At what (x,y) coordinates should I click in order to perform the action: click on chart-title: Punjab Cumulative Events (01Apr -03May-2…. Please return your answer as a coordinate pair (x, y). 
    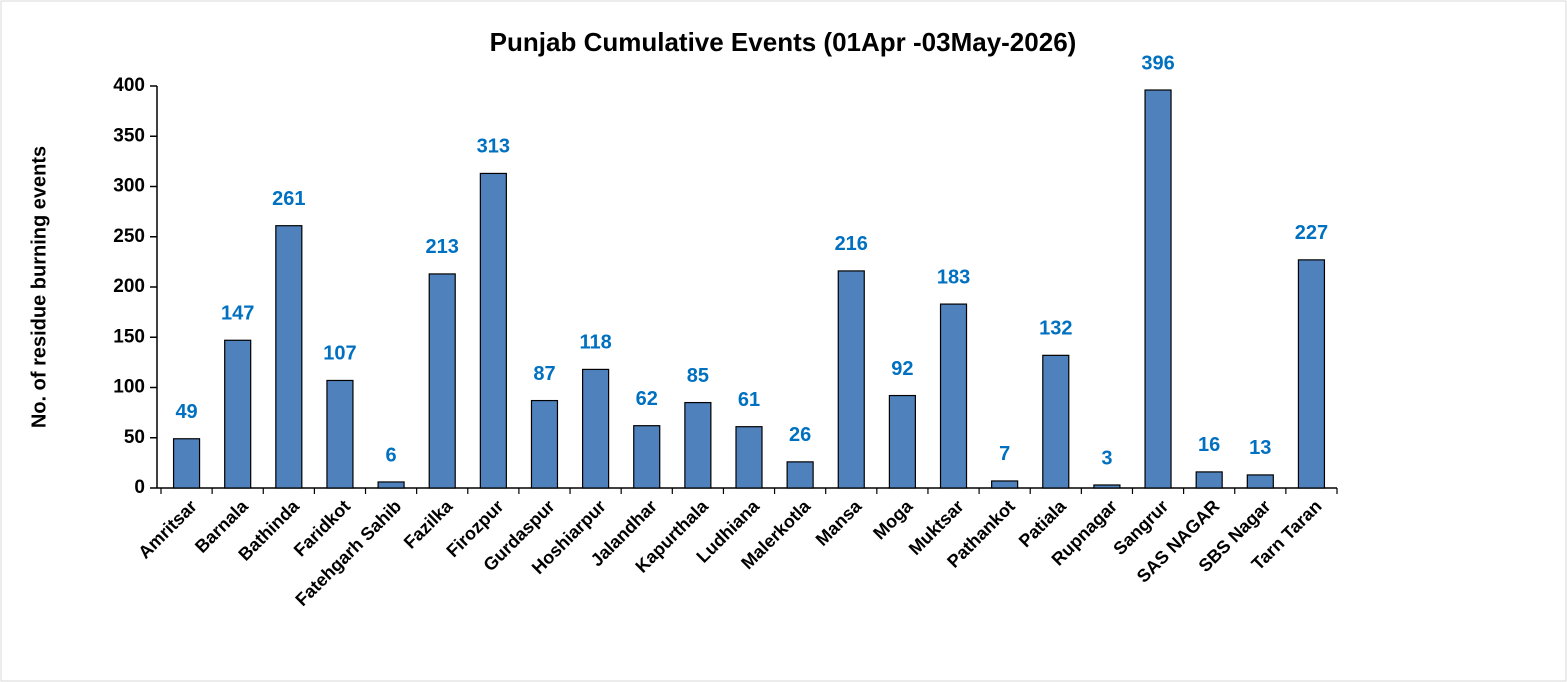
    Looking at the image, I should click on (783, 42).